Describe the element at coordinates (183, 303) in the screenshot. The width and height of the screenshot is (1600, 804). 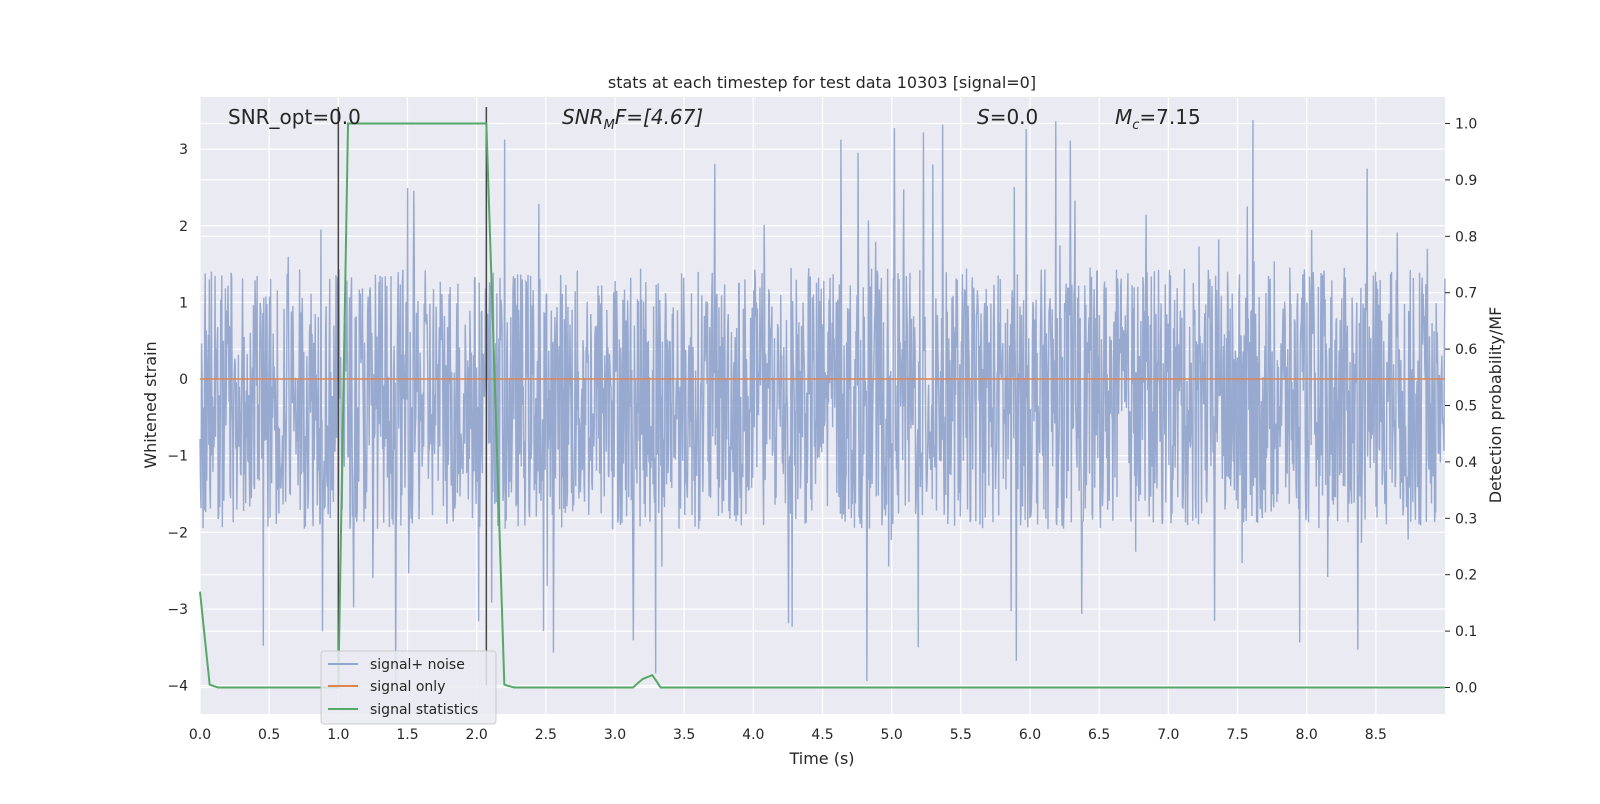
I see `y-left-tick-label: 1` at that location.